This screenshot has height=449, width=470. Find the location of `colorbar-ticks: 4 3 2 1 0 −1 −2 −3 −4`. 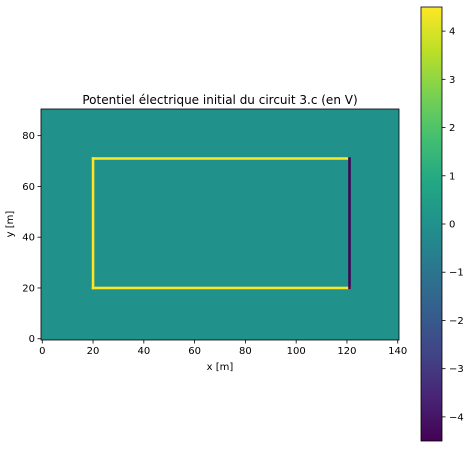

colorbar-ticks: 4 3 2 1 0 −1 −2 −3 −4 is located at coordinates (453, 225).